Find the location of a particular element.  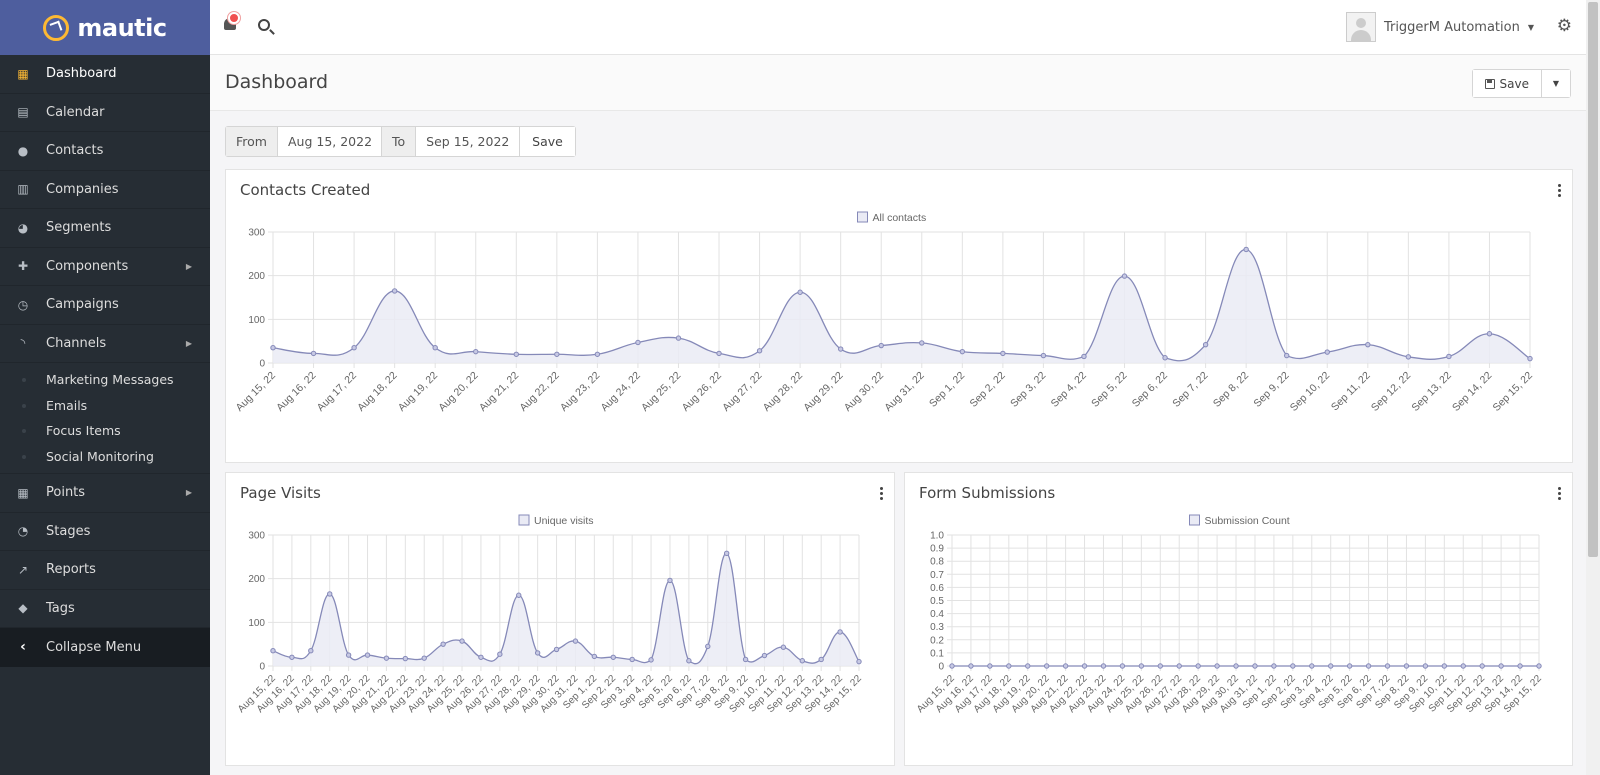

subnav-item-emails: Emails is located at coordinates (105, 406).